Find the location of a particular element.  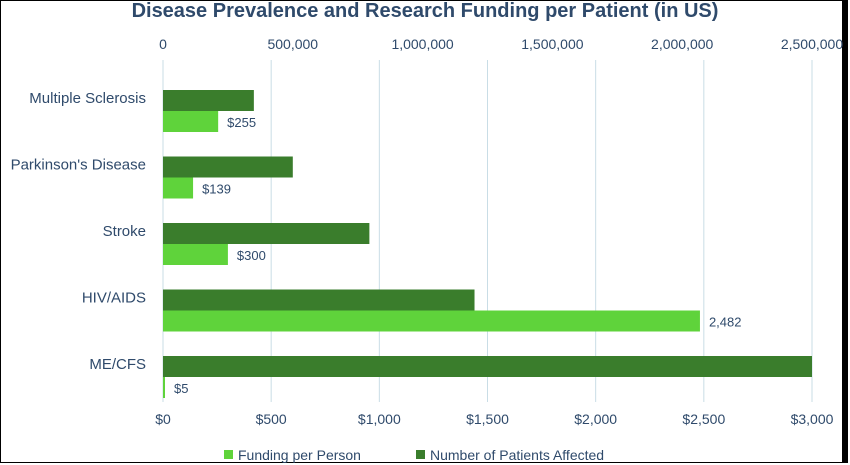

top-axis-tick-label: 500,000 is located at coordinates (292, 44).